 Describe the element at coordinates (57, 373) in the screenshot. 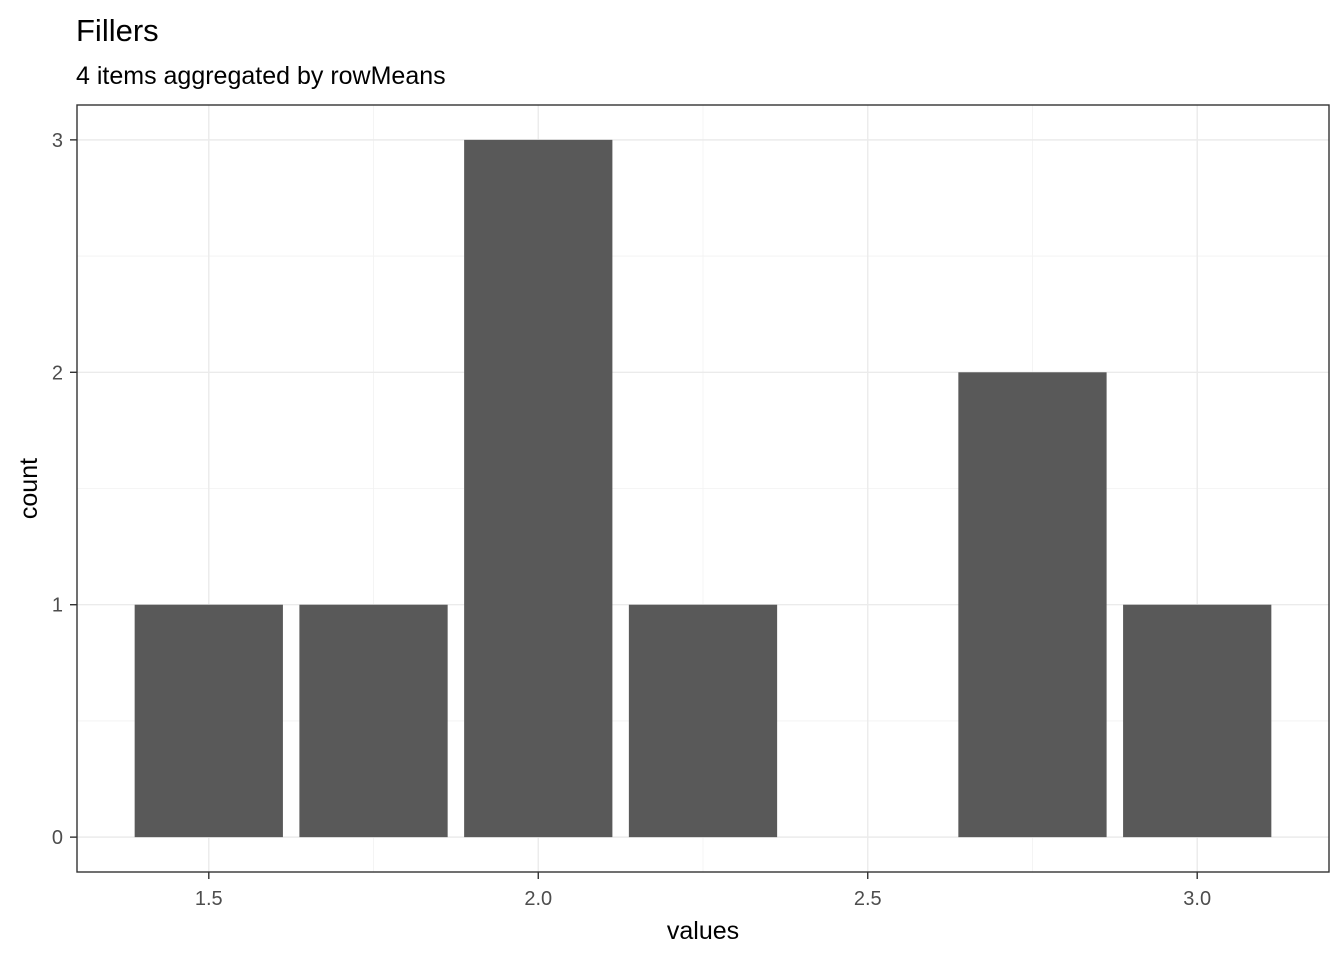

I see `y-tick-label: 2` at that location.